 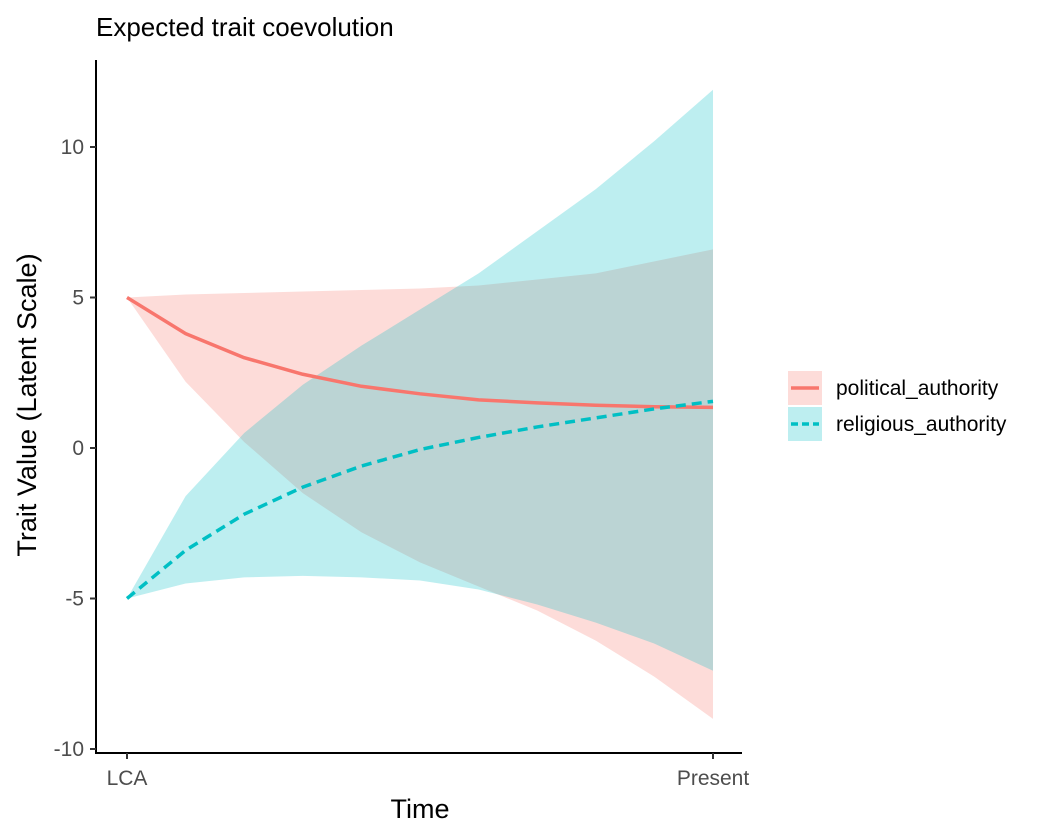 I want to click on y-axis-ticks: -10 -5 0 5 10, so click(x=75, y=448).